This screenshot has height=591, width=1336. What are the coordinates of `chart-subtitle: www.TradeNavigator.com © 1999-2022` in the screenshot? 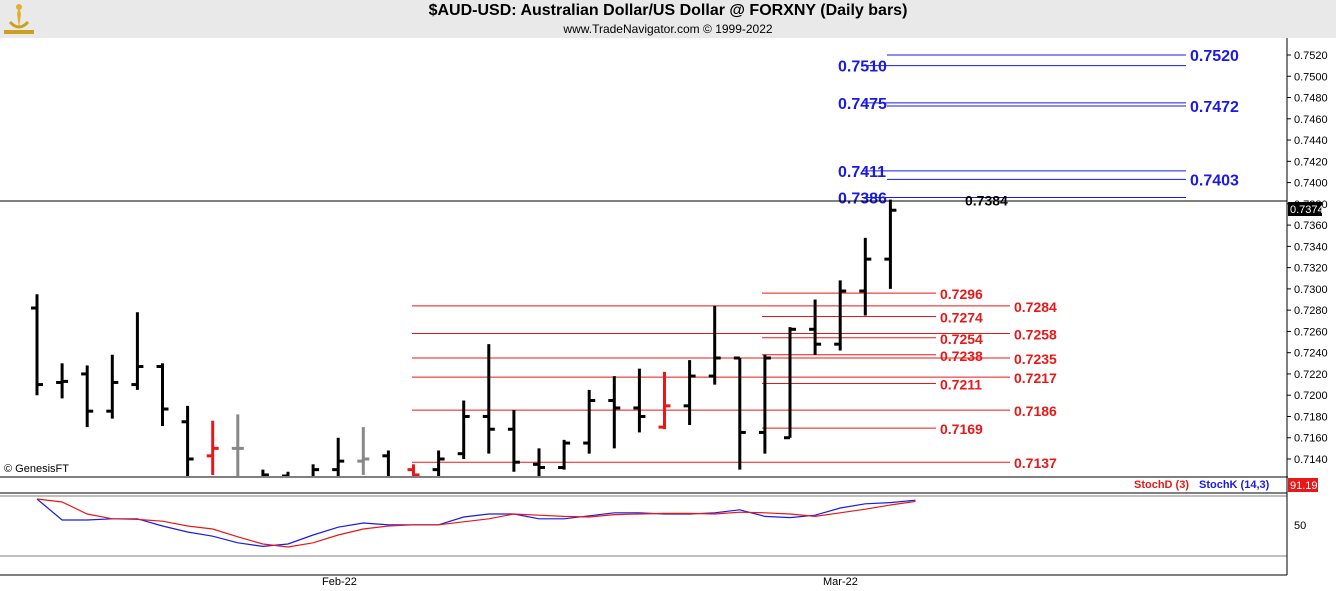 It's located at (668, 29).